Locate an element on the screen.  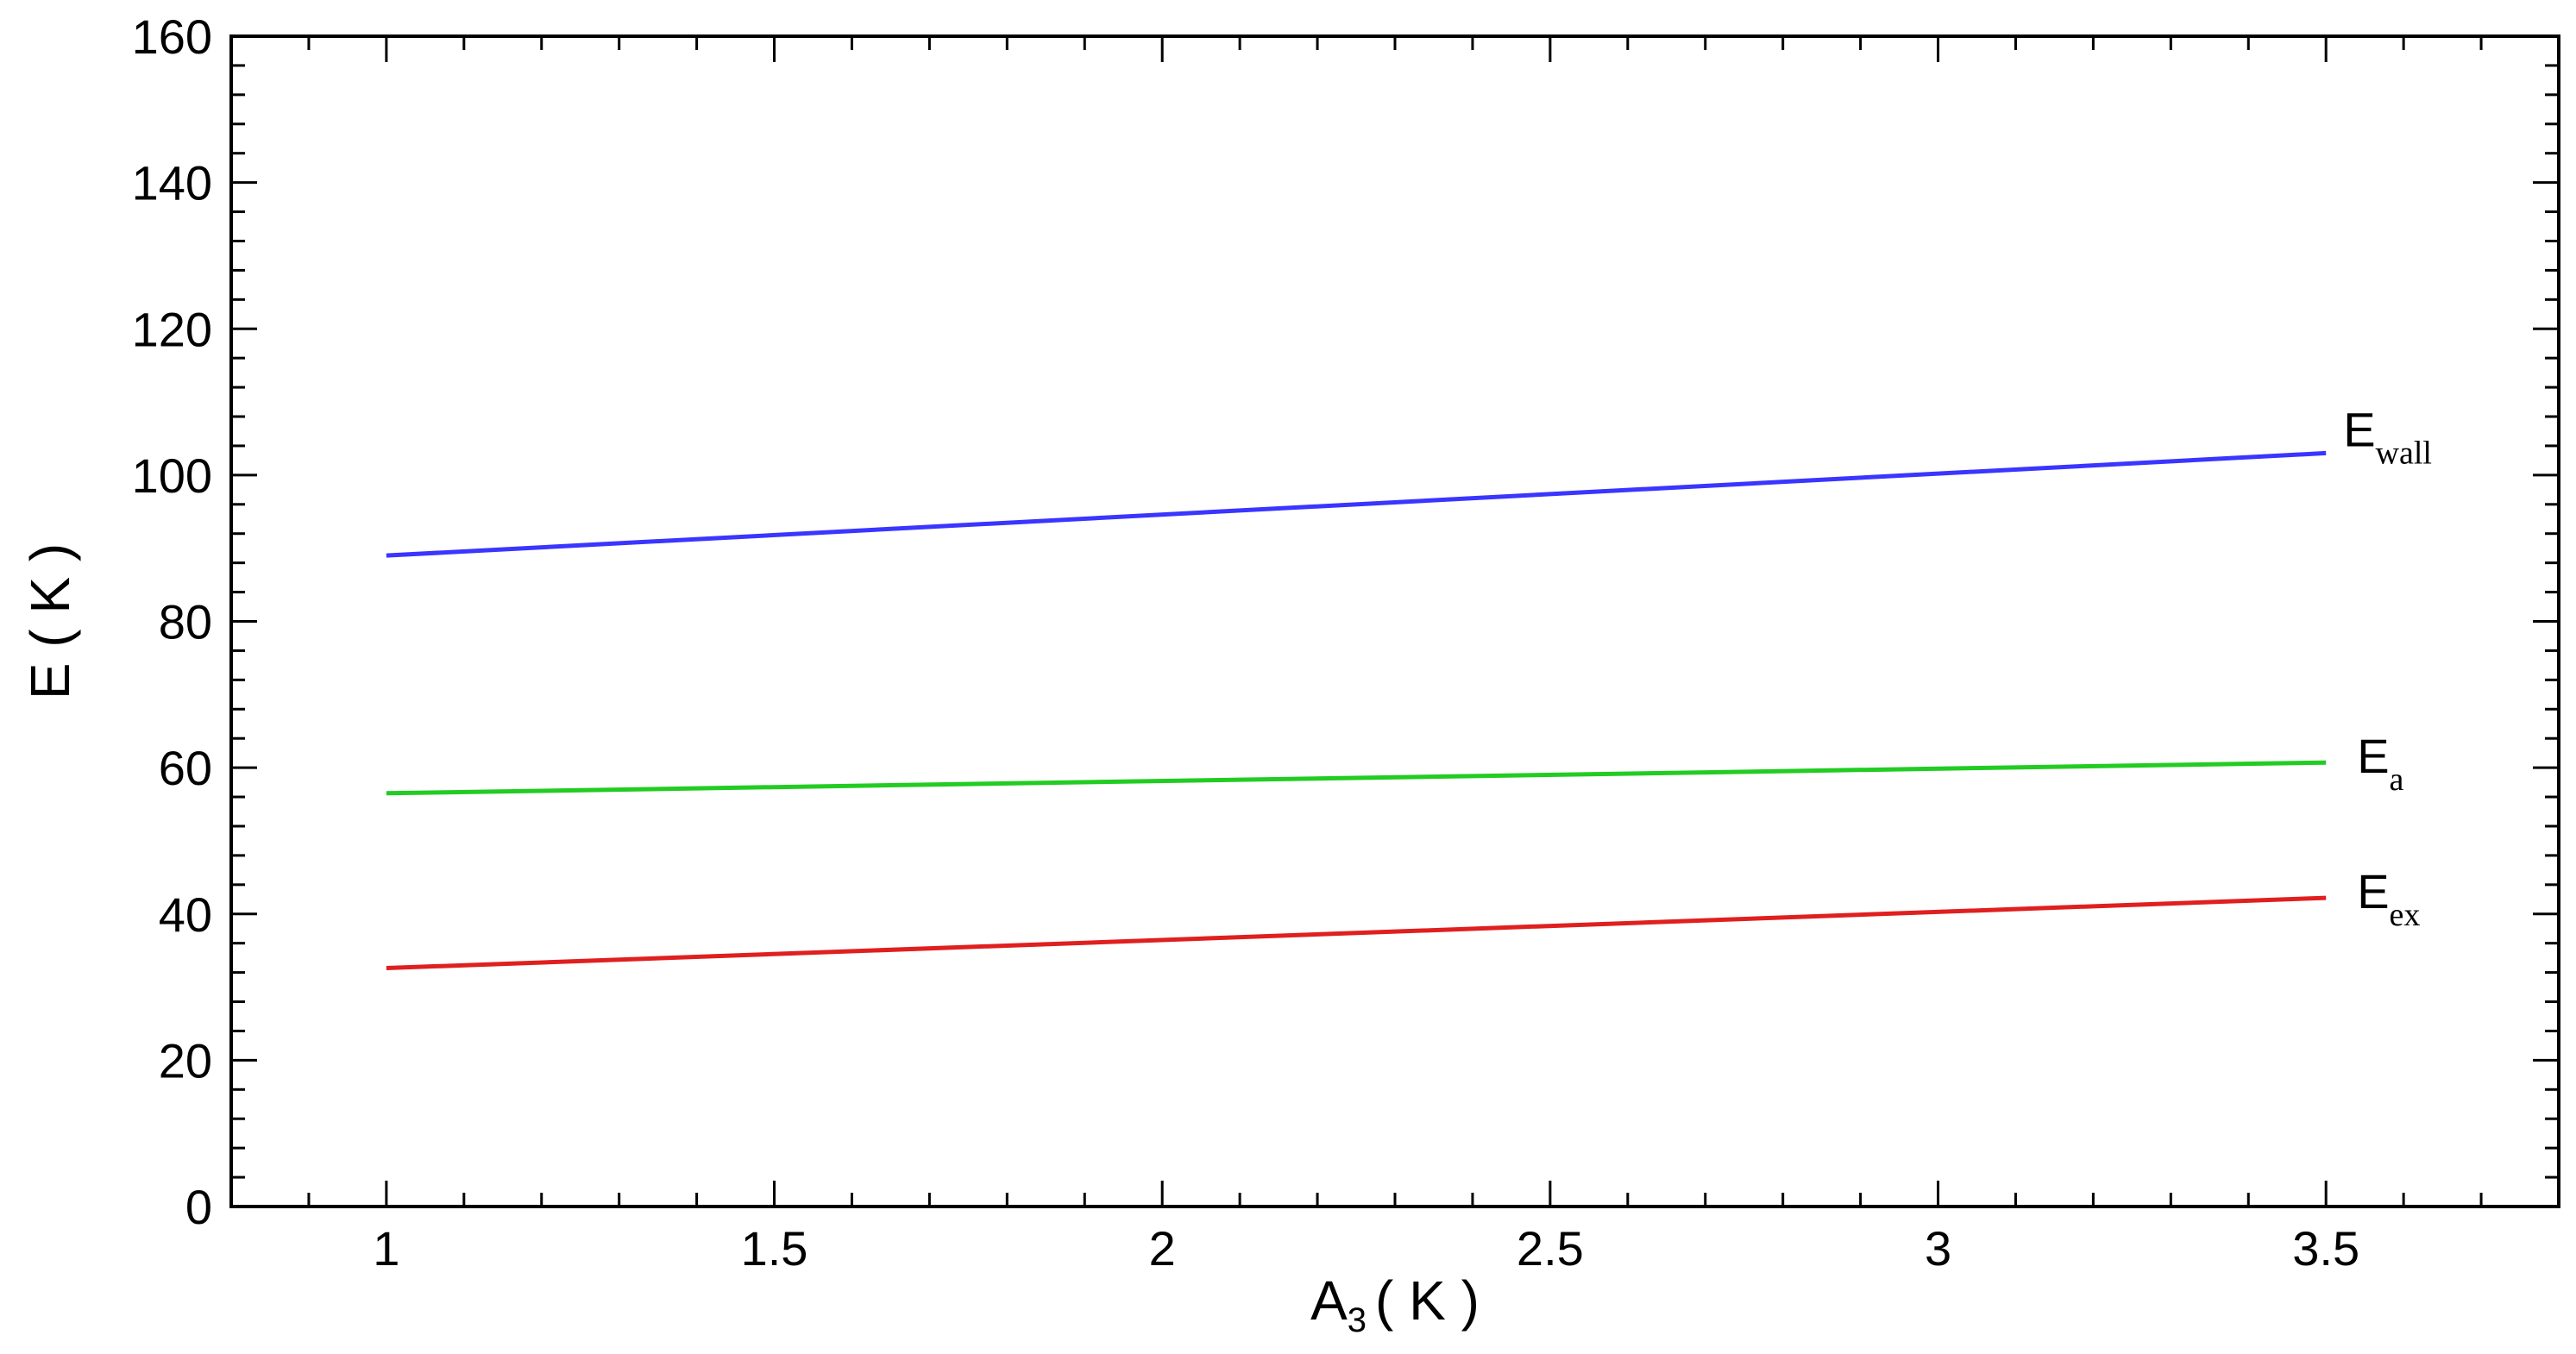
y-tick-label: 120 is located at coordinates (172, 329).